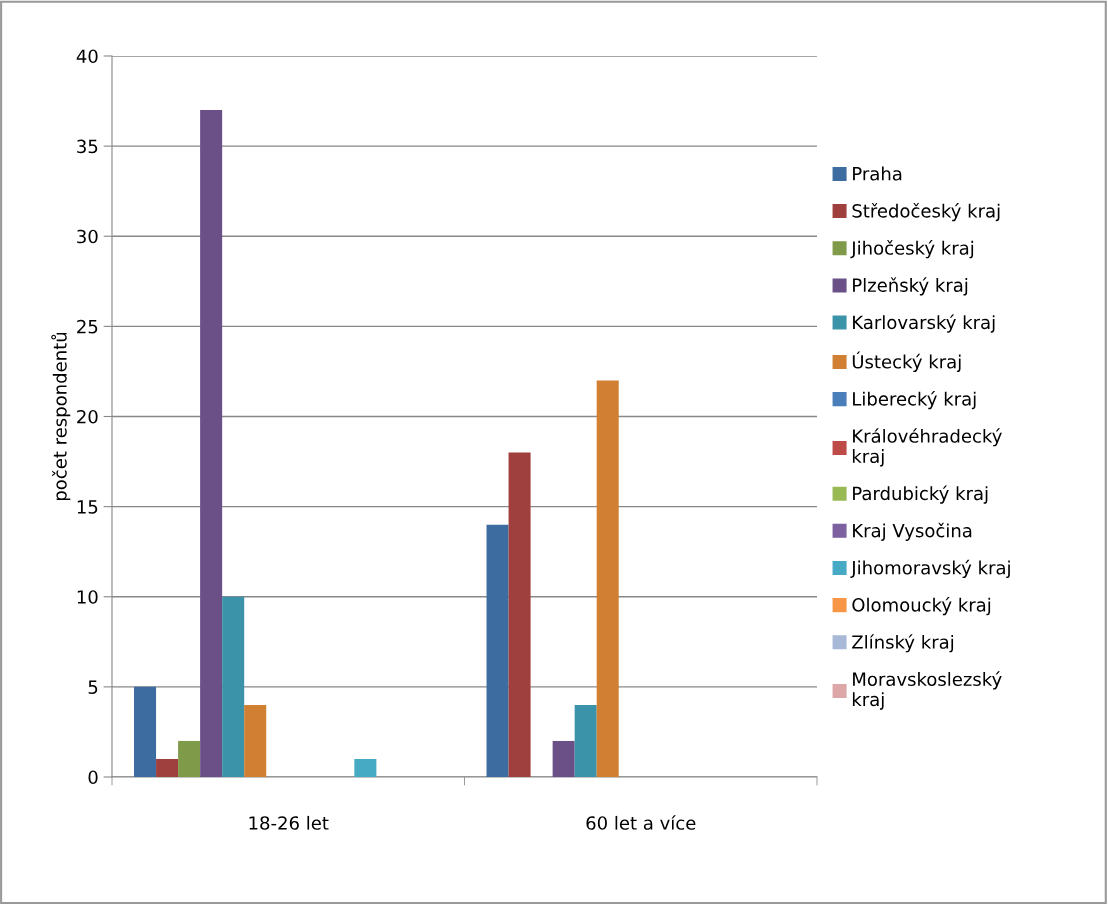 Image resolution: width=1108 pixels, height=904 pixels. Describe the element at coordinates (87, 326) in the screenshot. I see `y-tick-label: 25` at that location.